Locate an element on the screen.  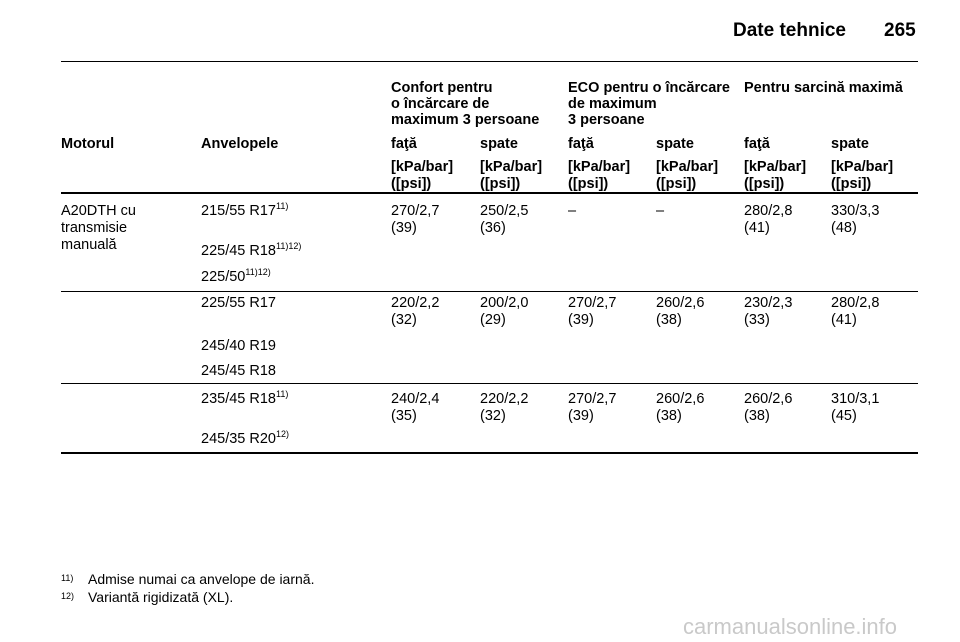
pressure-value: 200/2,0 is located at coordinates (504, 303).